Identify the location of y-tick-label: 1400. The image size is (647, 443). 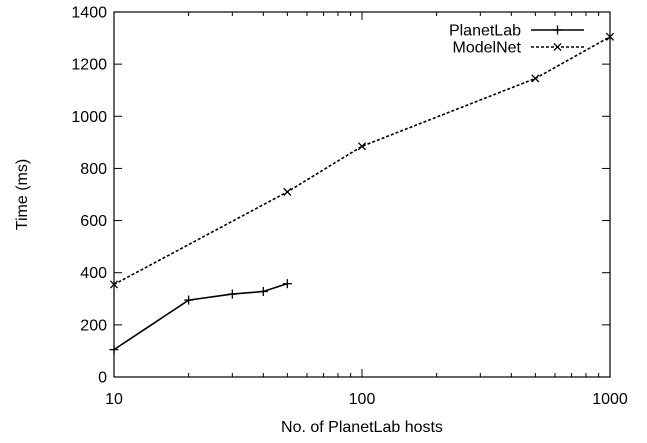
(89, 13).